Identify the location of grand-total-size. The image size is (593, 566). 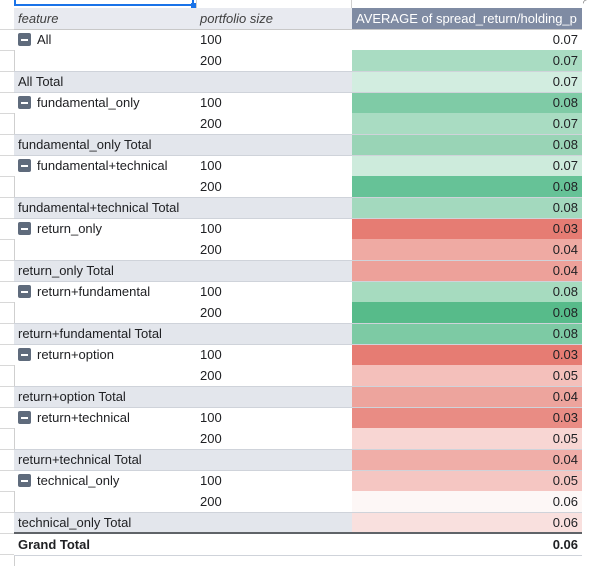
(274, 544).